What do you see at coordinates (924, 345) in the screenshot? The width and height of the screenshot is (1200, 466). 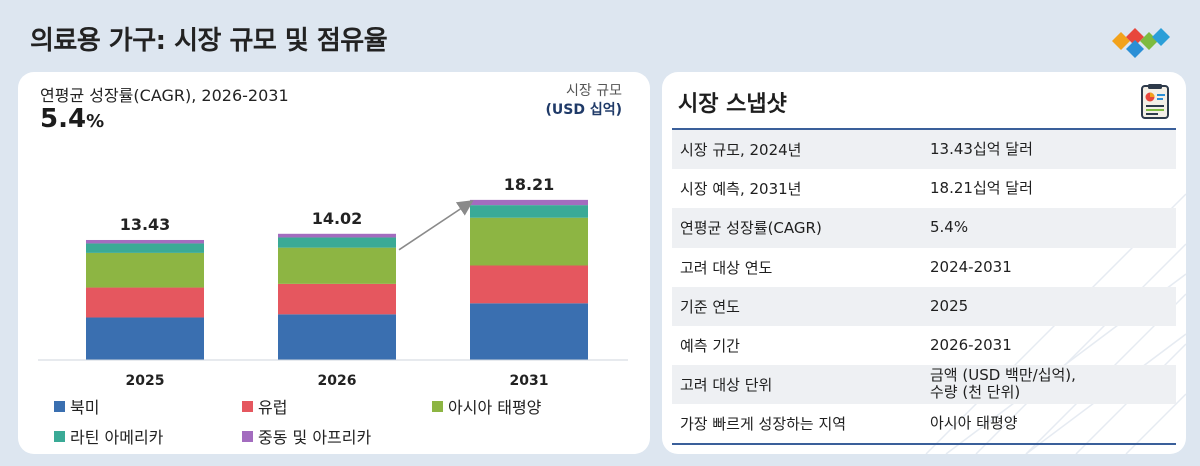 I see `snapshot-row-forecast-period: 예측 기간 2026-2031` at bounding box center [924, 345].